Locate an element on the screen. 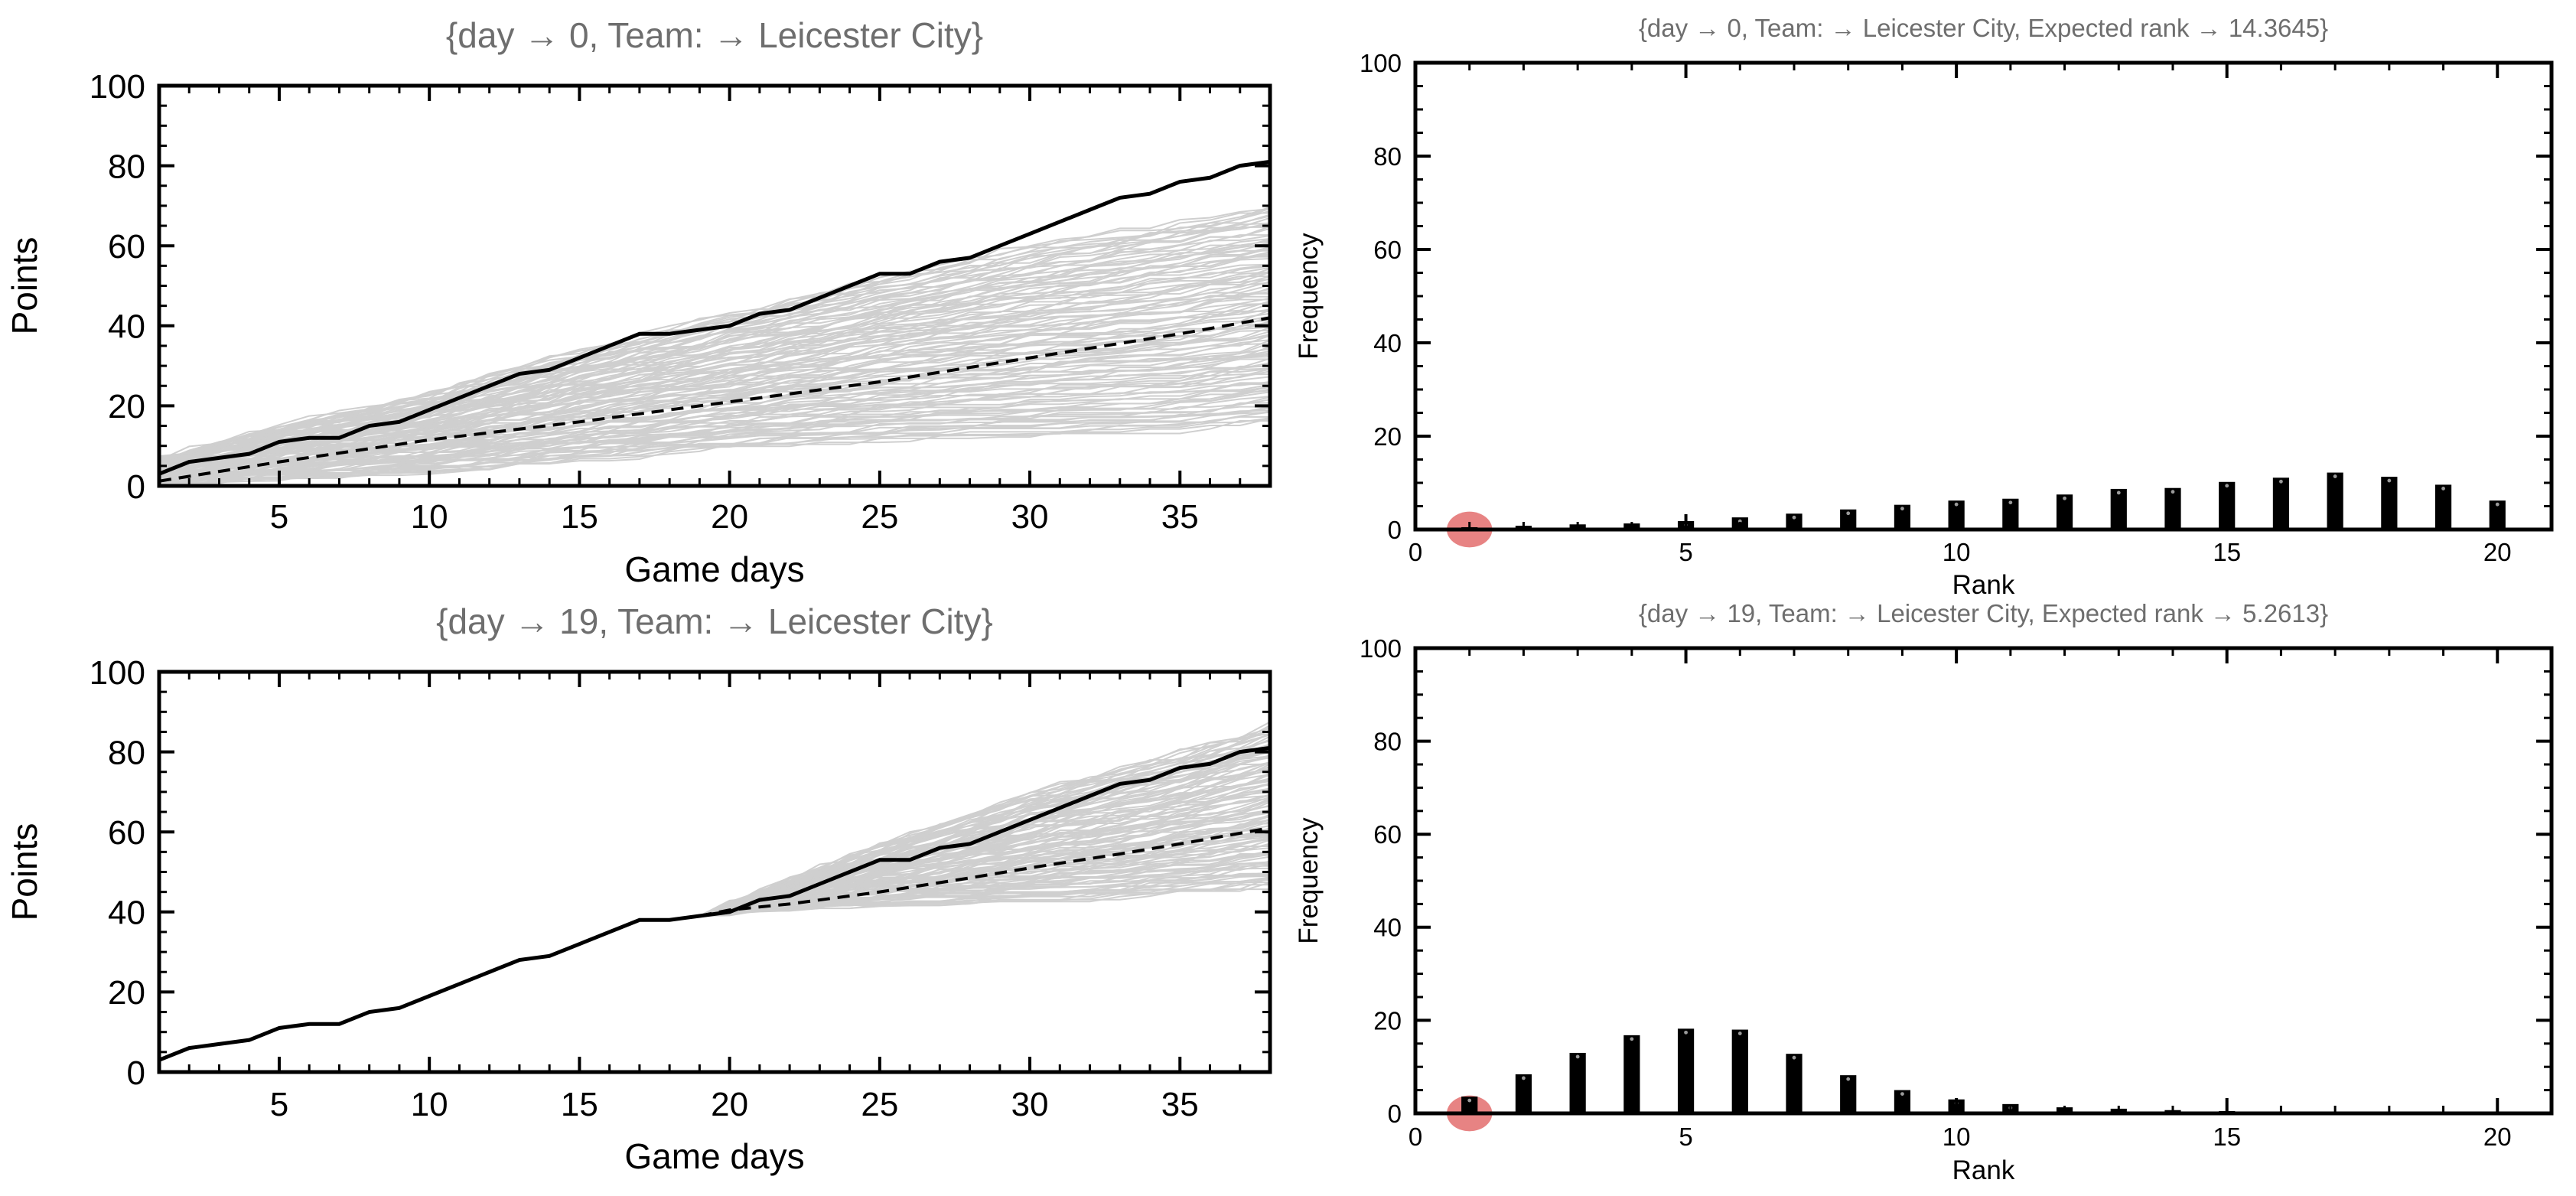 Image resolution: width=2576 pixels, height=1196 pixels. x-tick-label: 25 is located at coordinates (880, 1104).